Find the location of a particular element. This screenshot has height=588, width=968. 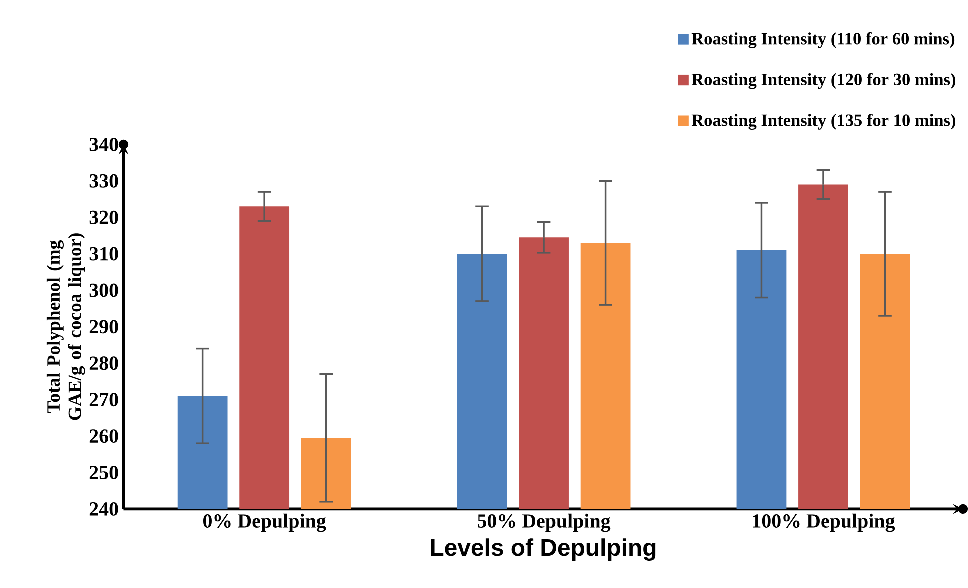

y-tick-label: 290 is located at coordinates (104, 327).